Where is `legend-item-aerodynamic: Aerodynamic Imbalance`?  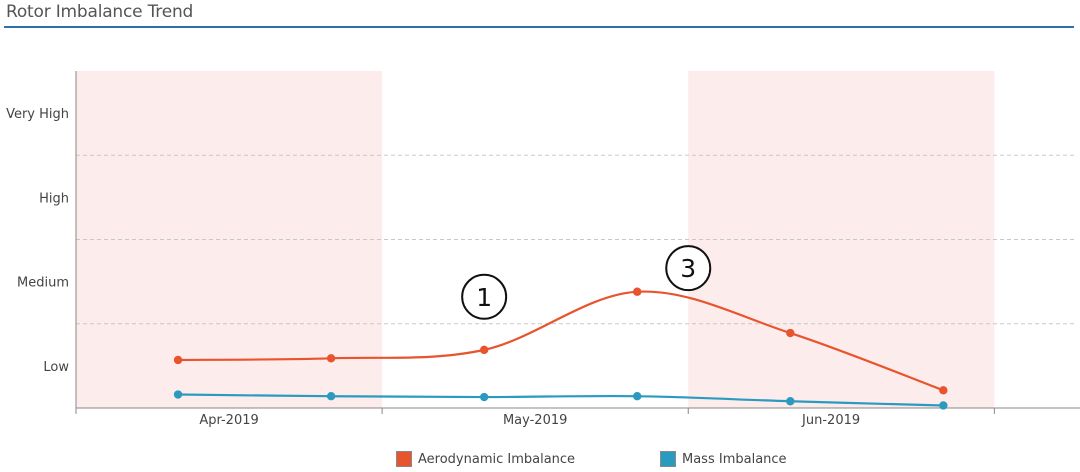
legend-item-aerodynamic: Aerodynamic Imbalance is located at coordinates (485, 459).